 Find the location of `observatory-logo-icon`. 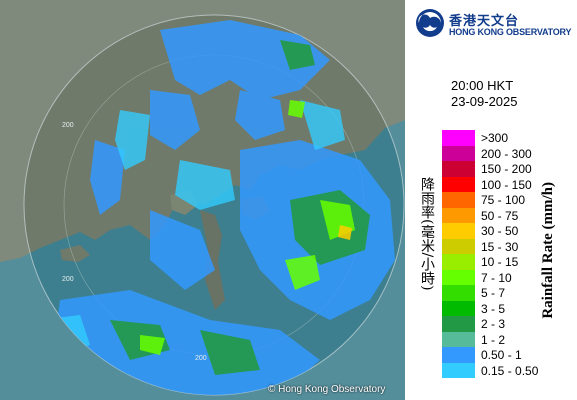

observatory-logo-icon is located at coordinates (430, 23).